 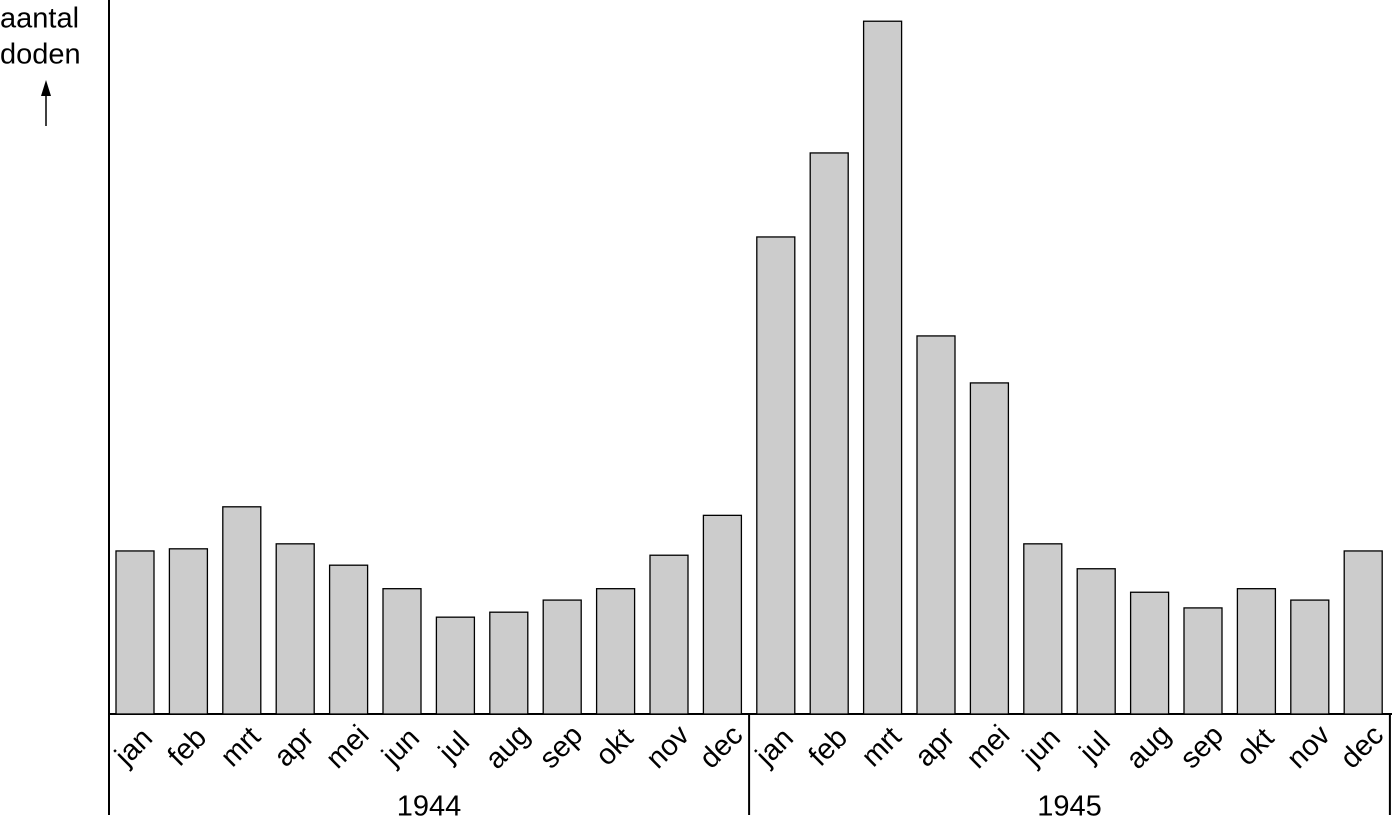 What do you see at coordinates (39, 19) in the screenshot?
I see `y-axis-label: aantal` at bounding box center [39, 19].